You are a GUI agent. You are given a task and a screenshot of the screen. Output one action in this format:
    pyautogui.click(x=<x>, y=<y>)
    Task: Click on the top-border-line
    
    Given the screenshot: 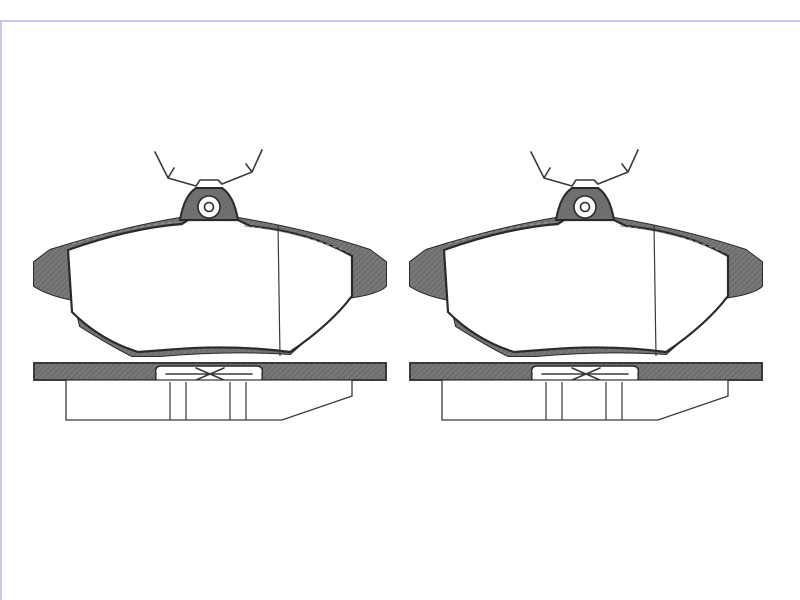 What is the action you would take?
    pyautogui.click(x=400, y=21)
    